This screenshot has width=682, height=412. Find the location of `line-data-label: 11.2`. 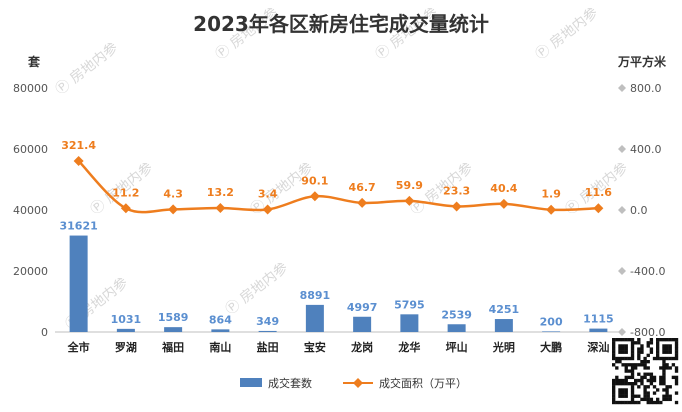

line-data-label: 11.2 is located at coordinates (125, 192).